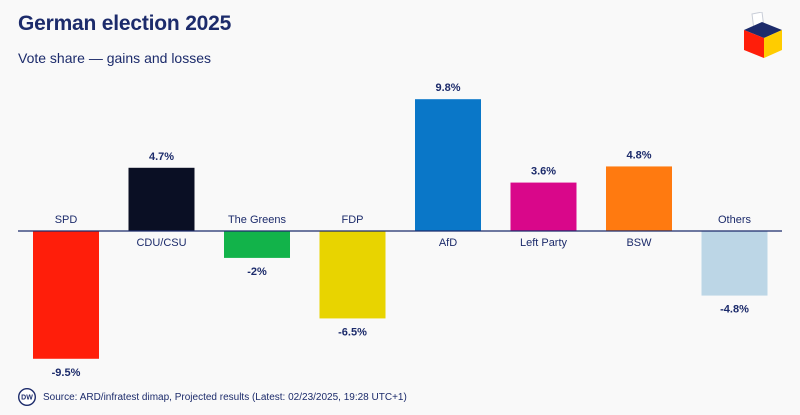 The image size is (800, 415). Describe the element at coordinates (544, 243) in the screenshot. I see `category-label: Left Party` at that location.